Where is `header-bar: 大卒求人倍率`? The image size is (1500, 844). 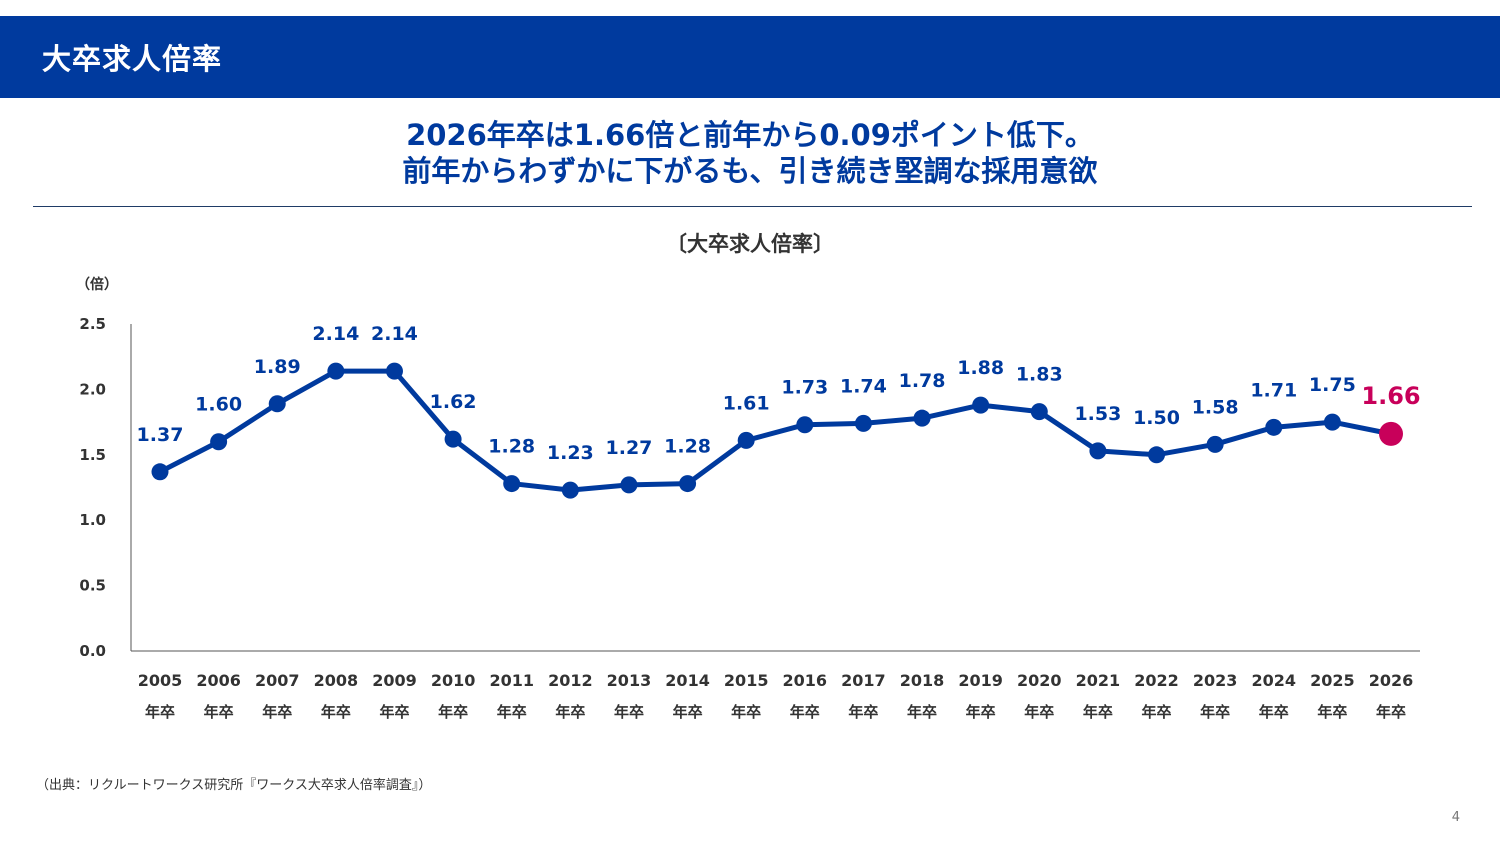 header-bar: 大卒求人倍率 is located at coordinates (750, 57).